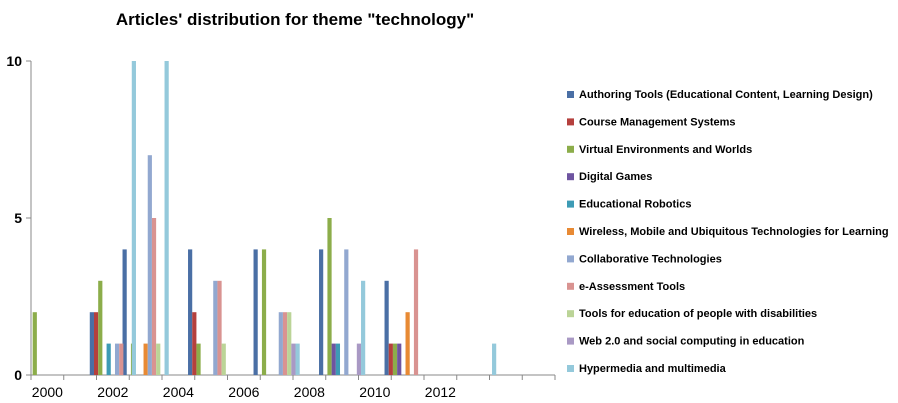 Image resolution: width=898 pixels, height=403 pixels. Describe the element at coordinates (47, 392) in the screenshot. I see `x-tick-label: 2000` at that location.